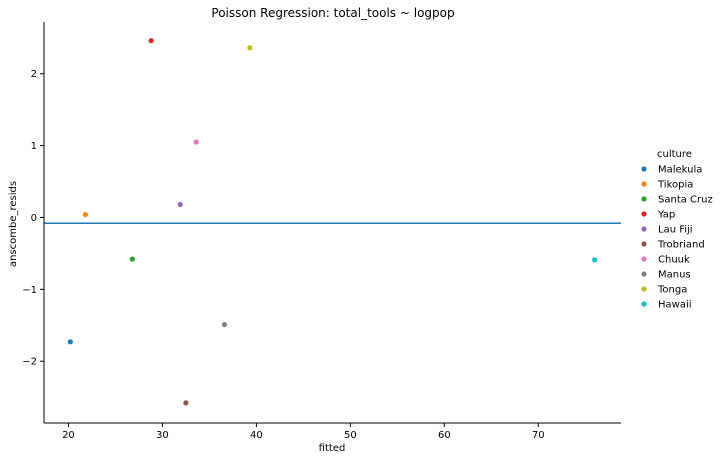 Image resolution: width=720 pixels, height=460 pixels. I want to click on data-point-tonga, so click(250, 48).